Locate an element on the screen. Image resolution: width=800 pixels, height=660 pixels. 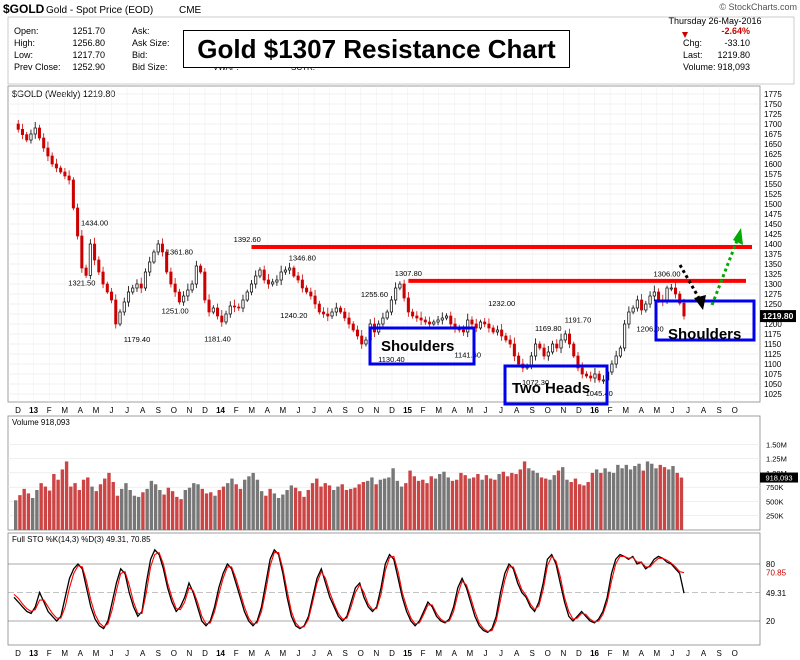
price-tick-label: 1725 is located at coordinates (773, 114).